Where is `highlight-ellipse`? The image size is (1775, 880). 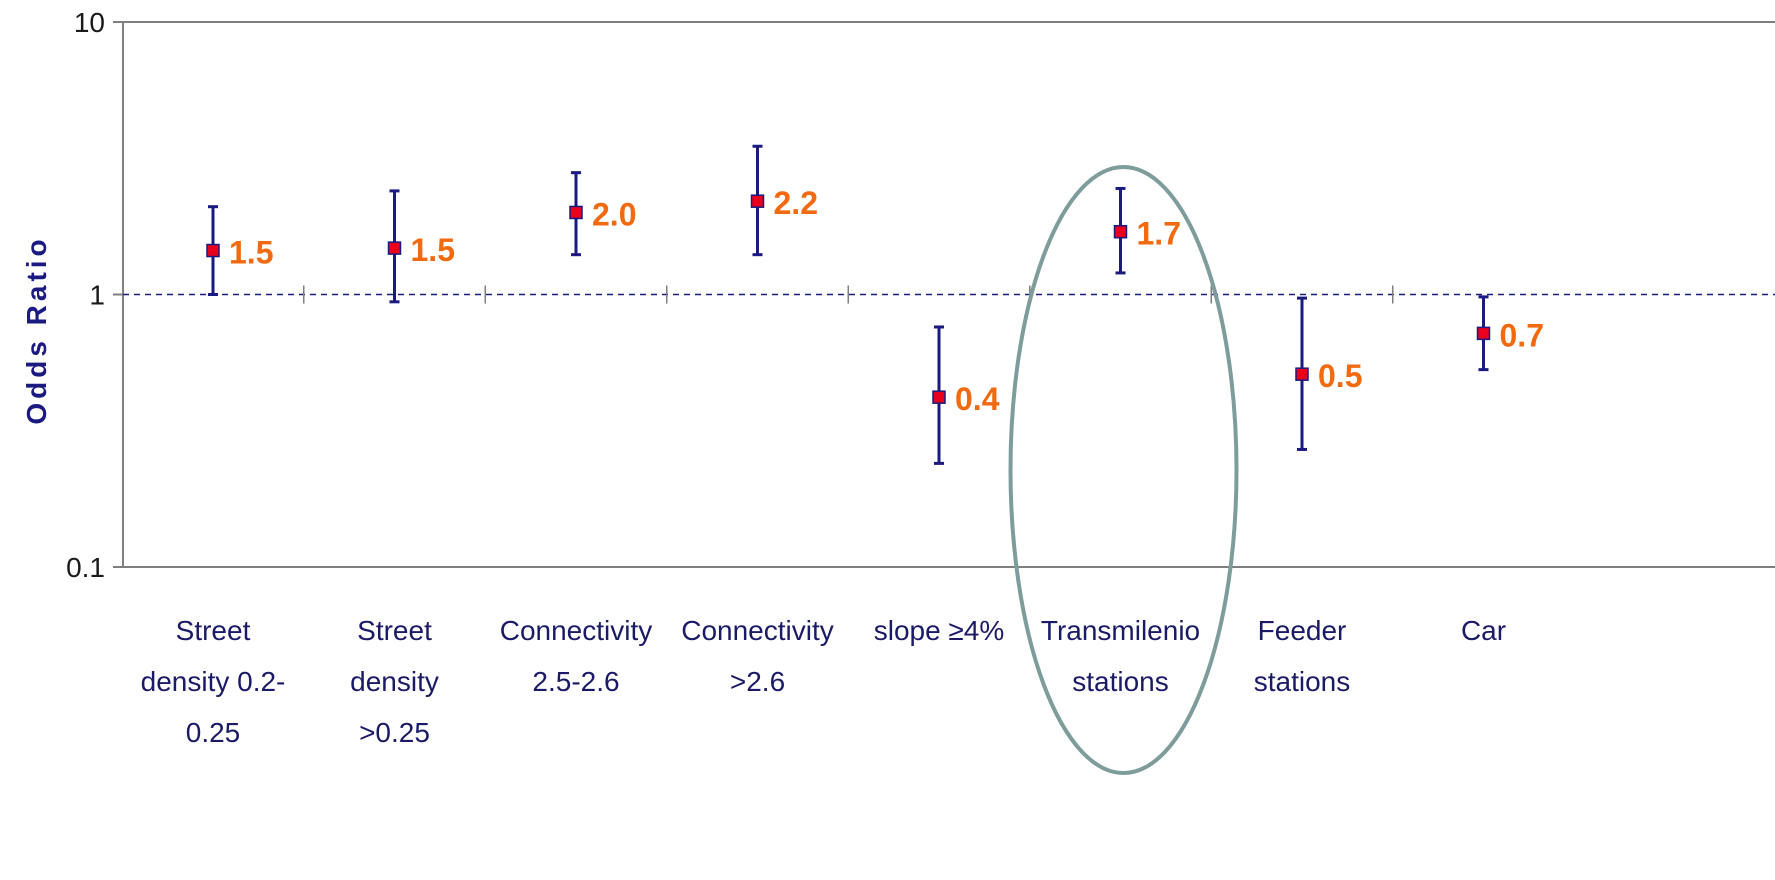 highlight-ellipse is located at coordinates (1123, 470).